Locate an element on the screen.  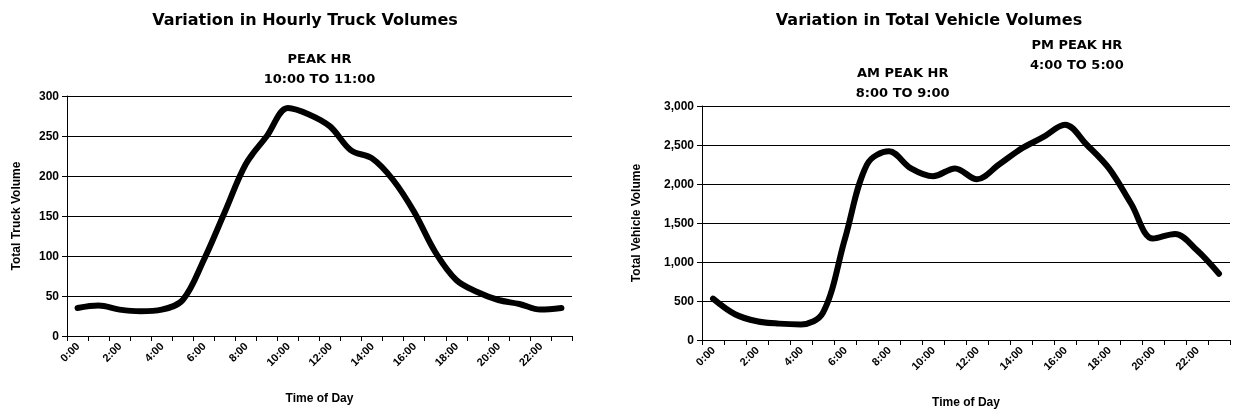
y-tick-label: 300 is located at coordinates (49, 96).